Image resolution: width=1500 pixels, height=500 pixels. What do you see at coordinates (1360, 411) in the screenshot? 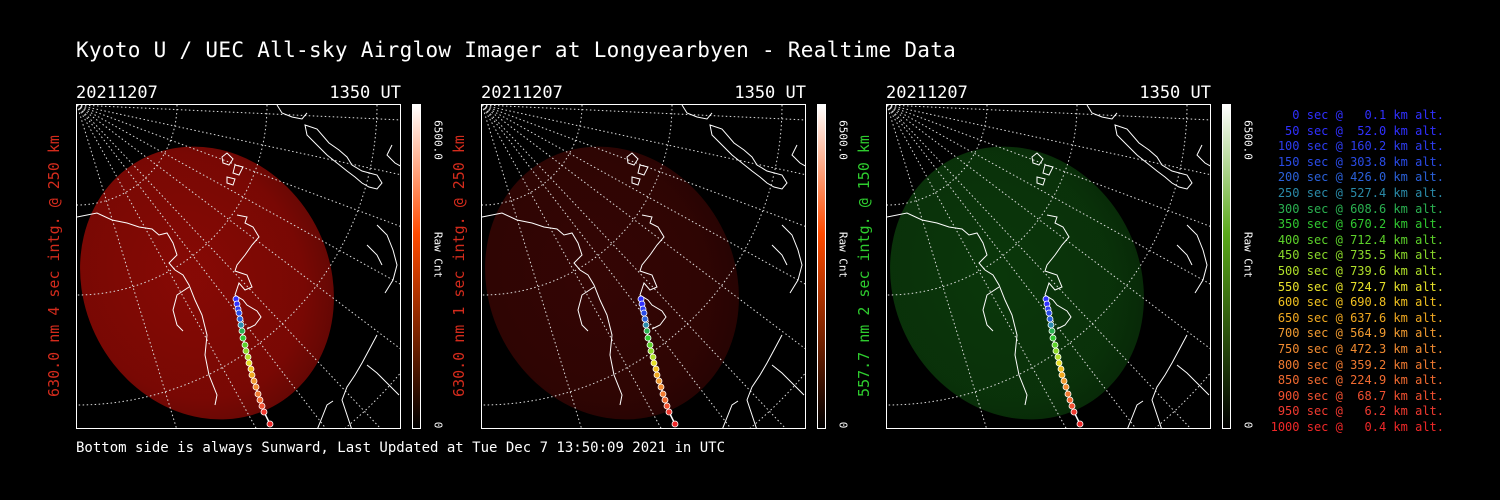
I see `legend-item: 950 sec @ 6.2 km alt.` at bounding box center [1360, 411].